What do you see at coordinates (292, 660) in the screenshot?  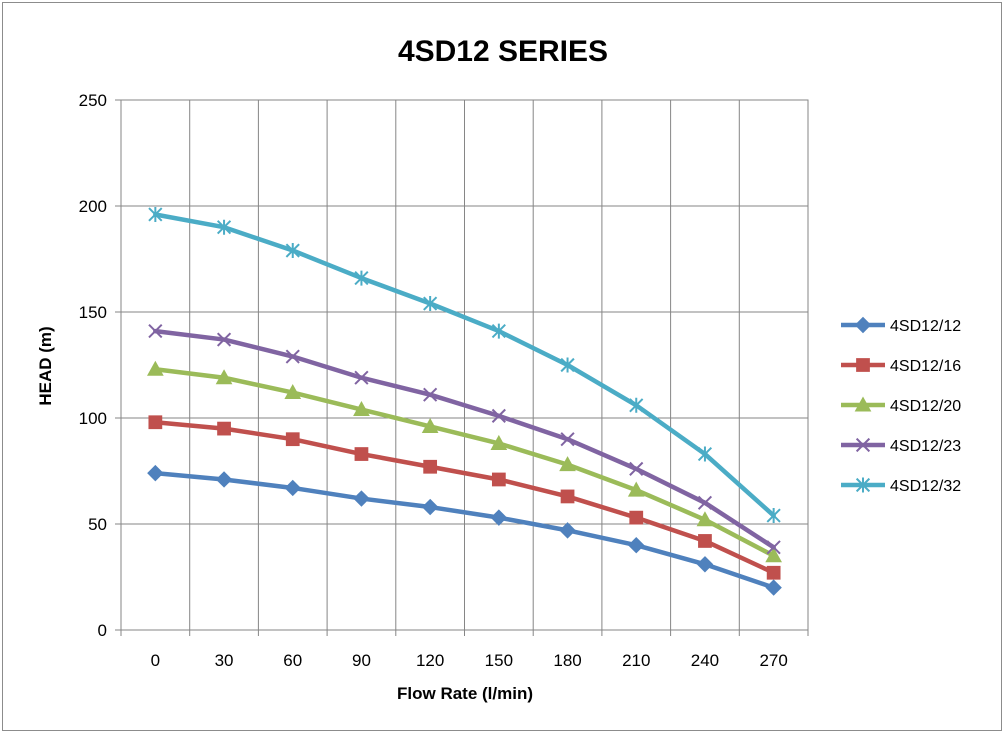 I see `x-tick-label: 60` at bounding box center [292, 660].